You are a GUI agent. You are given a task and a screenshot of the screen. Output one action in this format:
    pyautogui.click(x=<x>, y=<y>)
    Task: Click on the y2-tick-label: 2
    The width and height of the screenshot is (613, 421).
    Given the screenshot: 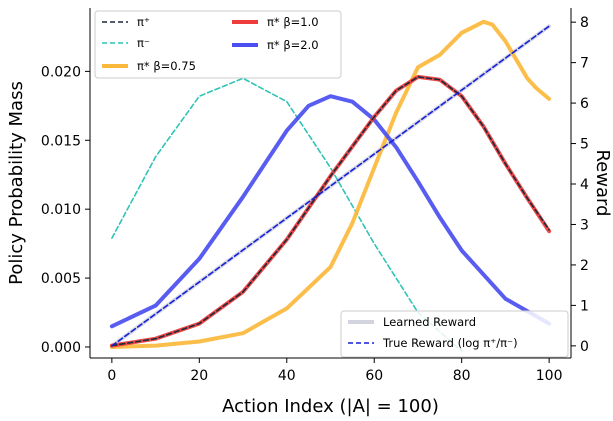 What is the action you would take?
    pyautogui.click(x=584, y=266)
    